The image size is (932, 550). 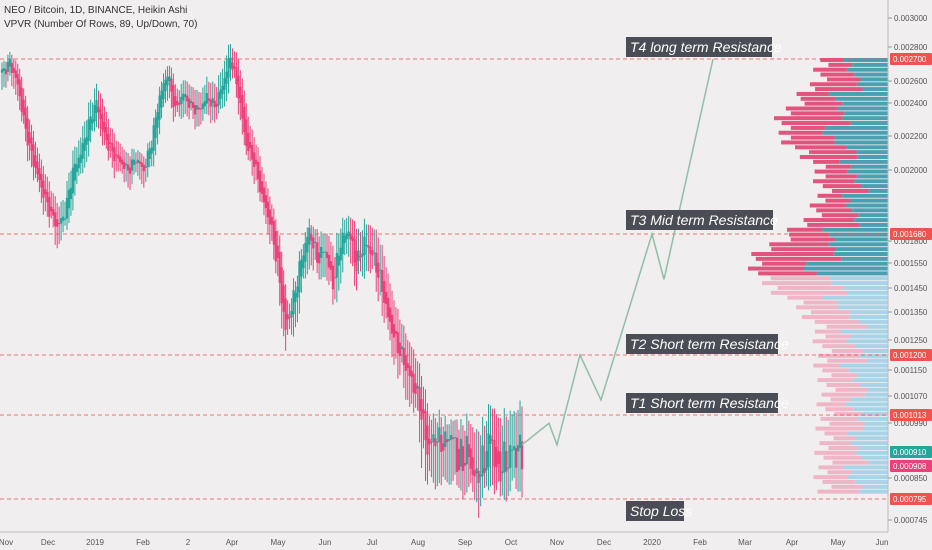 I want to click on price-tick-label: 0.002400, so click(x=911, y=103).